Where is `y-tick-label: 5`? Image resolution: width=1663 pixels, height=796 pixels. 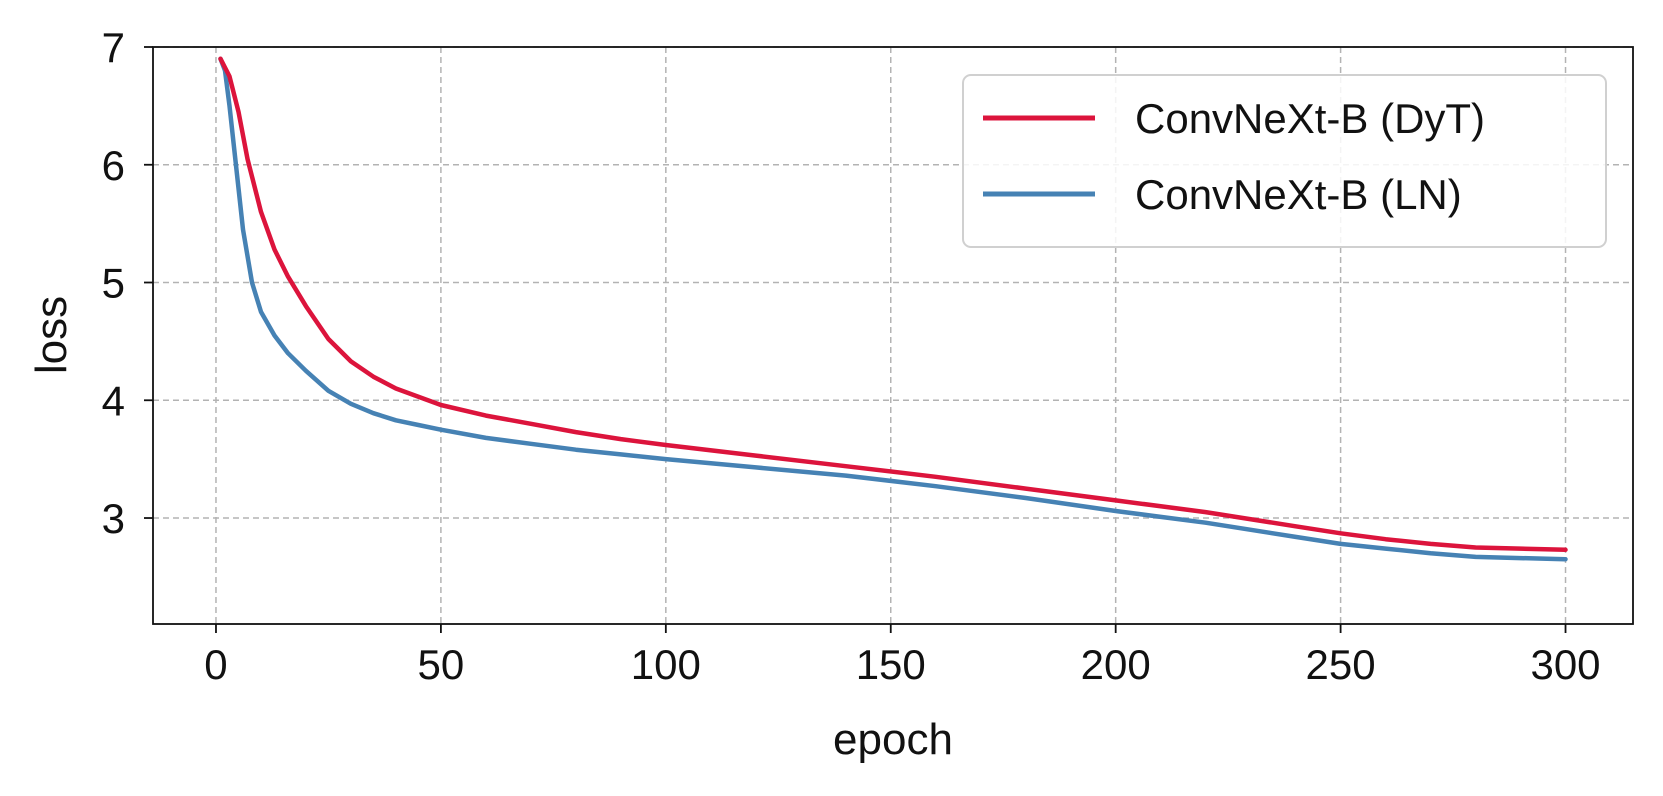
y-tick-label: 5 is located at coordinates (113, 283).